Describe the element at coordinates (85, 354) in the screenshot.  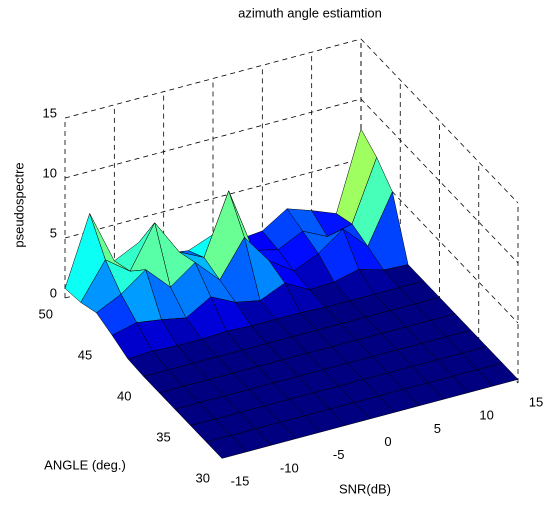
I see `y-tick-label: 45` at that location.